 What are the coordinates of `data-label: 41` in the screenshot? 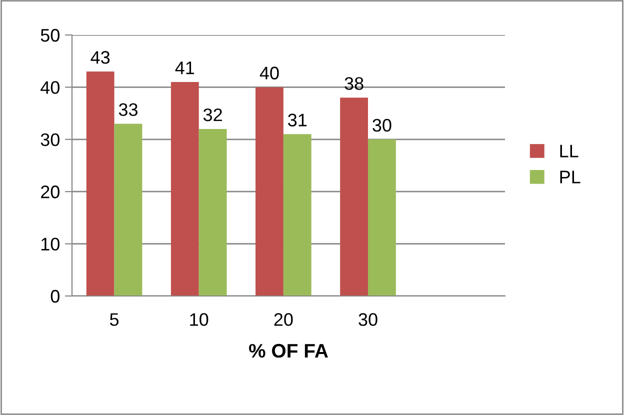 It's located at (184, 68).